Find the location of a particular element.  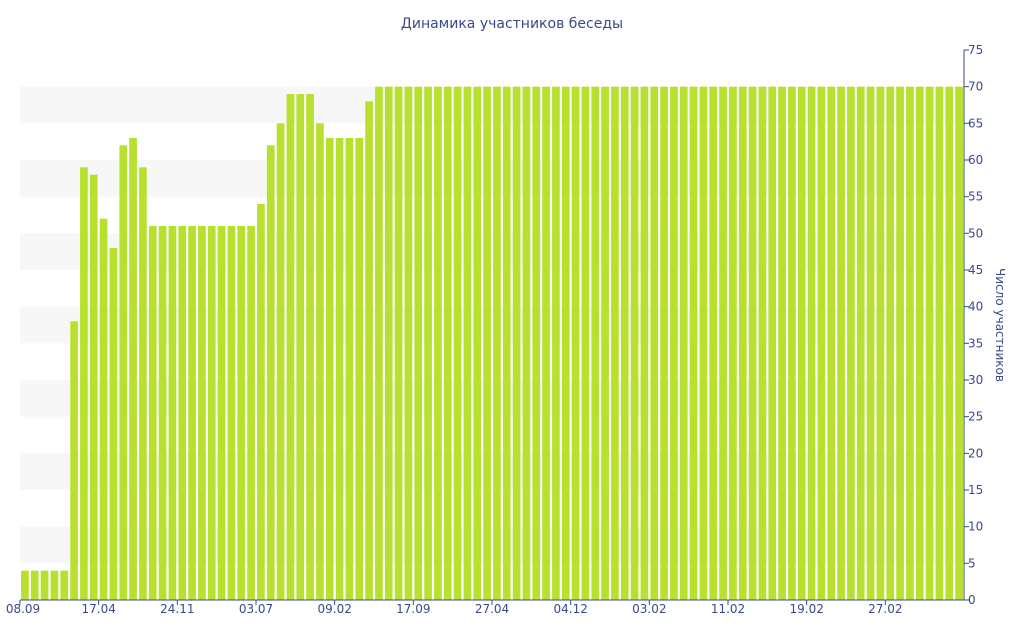

y-tick-label: 45 is located at coordinates (975, 270).